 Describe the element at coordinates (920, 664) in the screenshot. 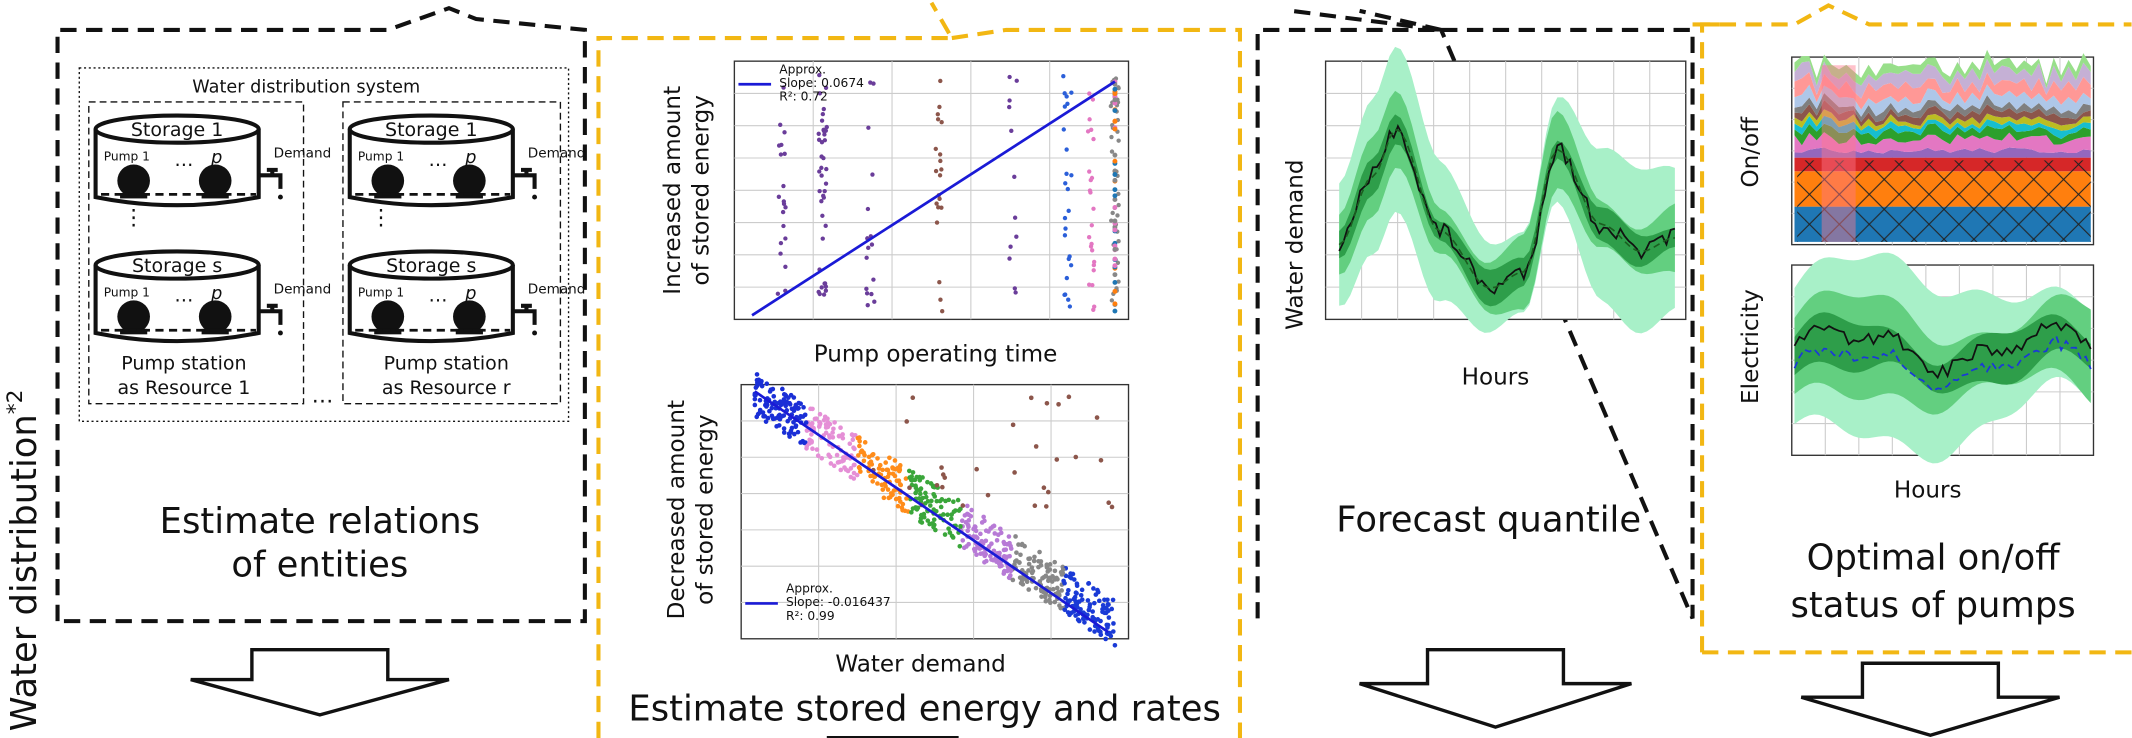

I see `x-axis-label: Water demand` at that location.